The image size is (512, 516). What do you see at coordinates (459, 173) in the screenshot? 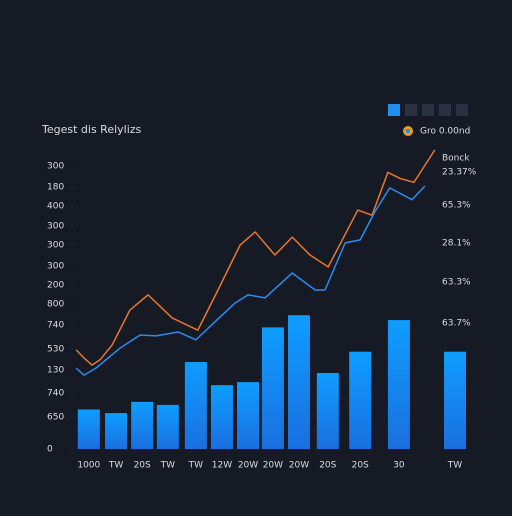
I see `side-label: 23.37%` at bounding box center [459, 173].